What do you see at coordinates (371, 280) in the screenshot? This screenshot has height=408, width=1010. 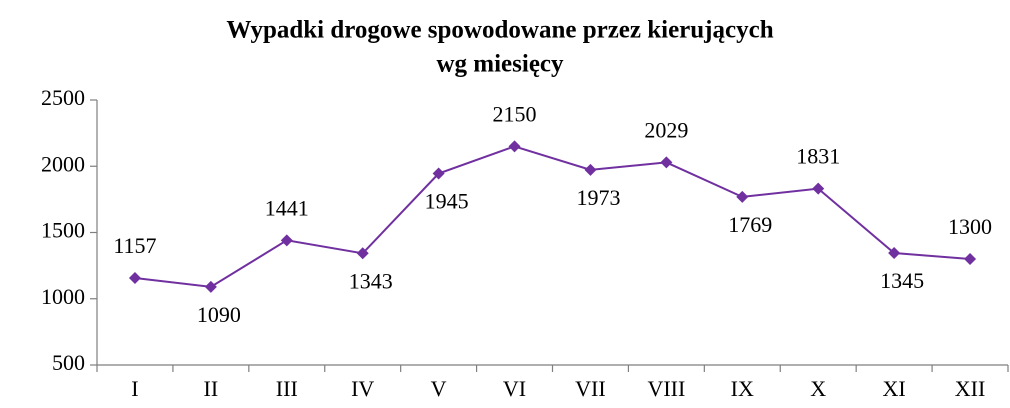 I see `data-label: 1343` at bounding box center [371, 280].